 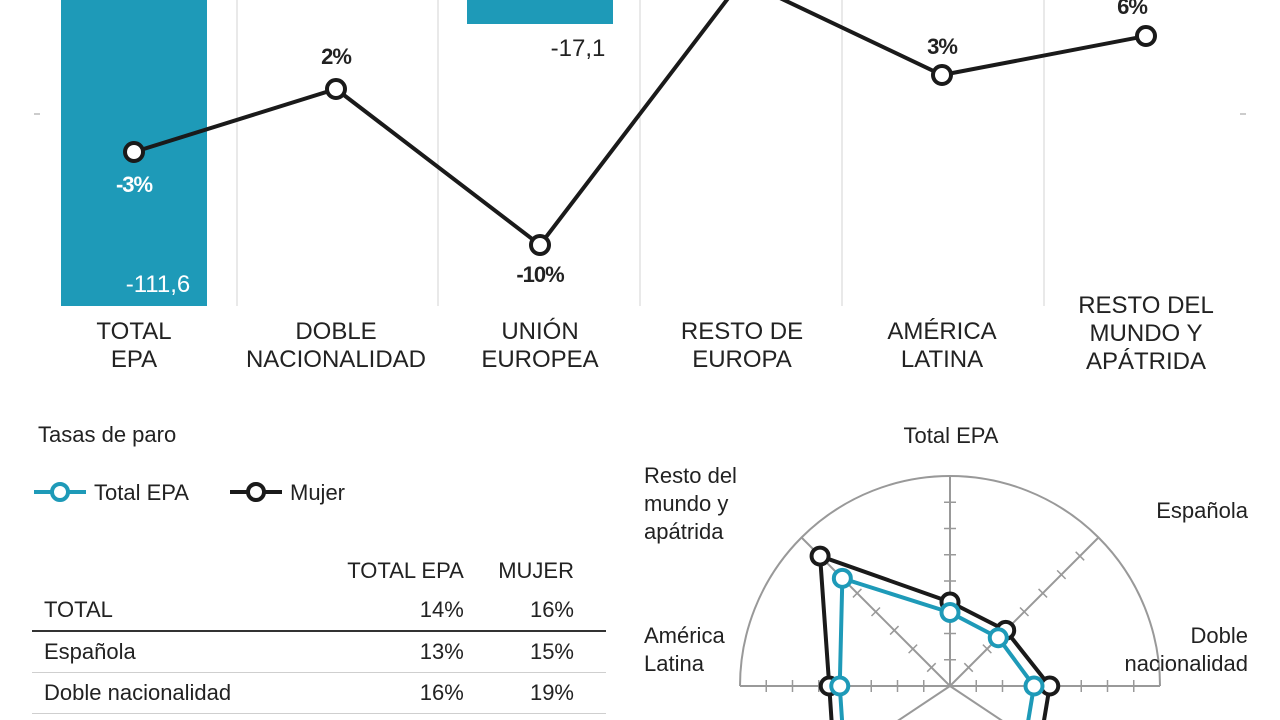 I want to click on table-header-row: TOTAL EPA MUJER, so click(x=319, y=571).